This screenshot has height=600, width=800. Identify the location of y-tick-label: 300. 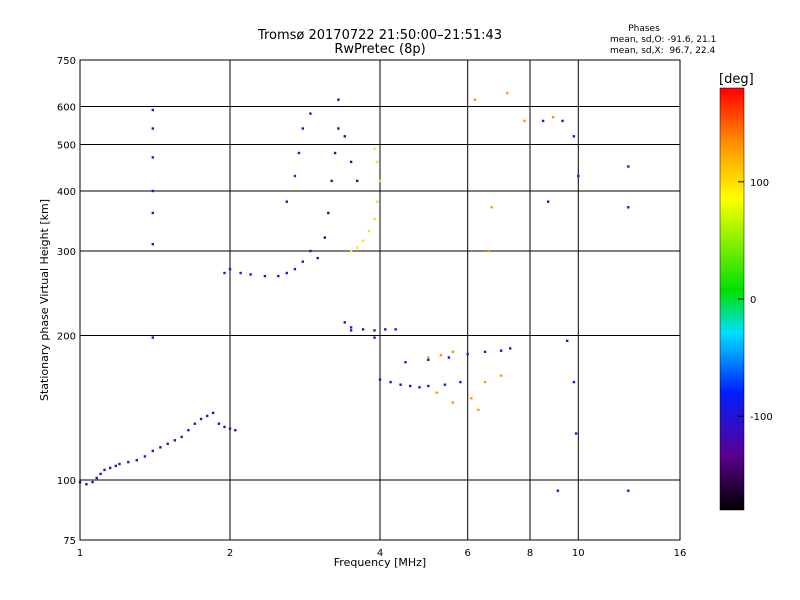
(66, 252).